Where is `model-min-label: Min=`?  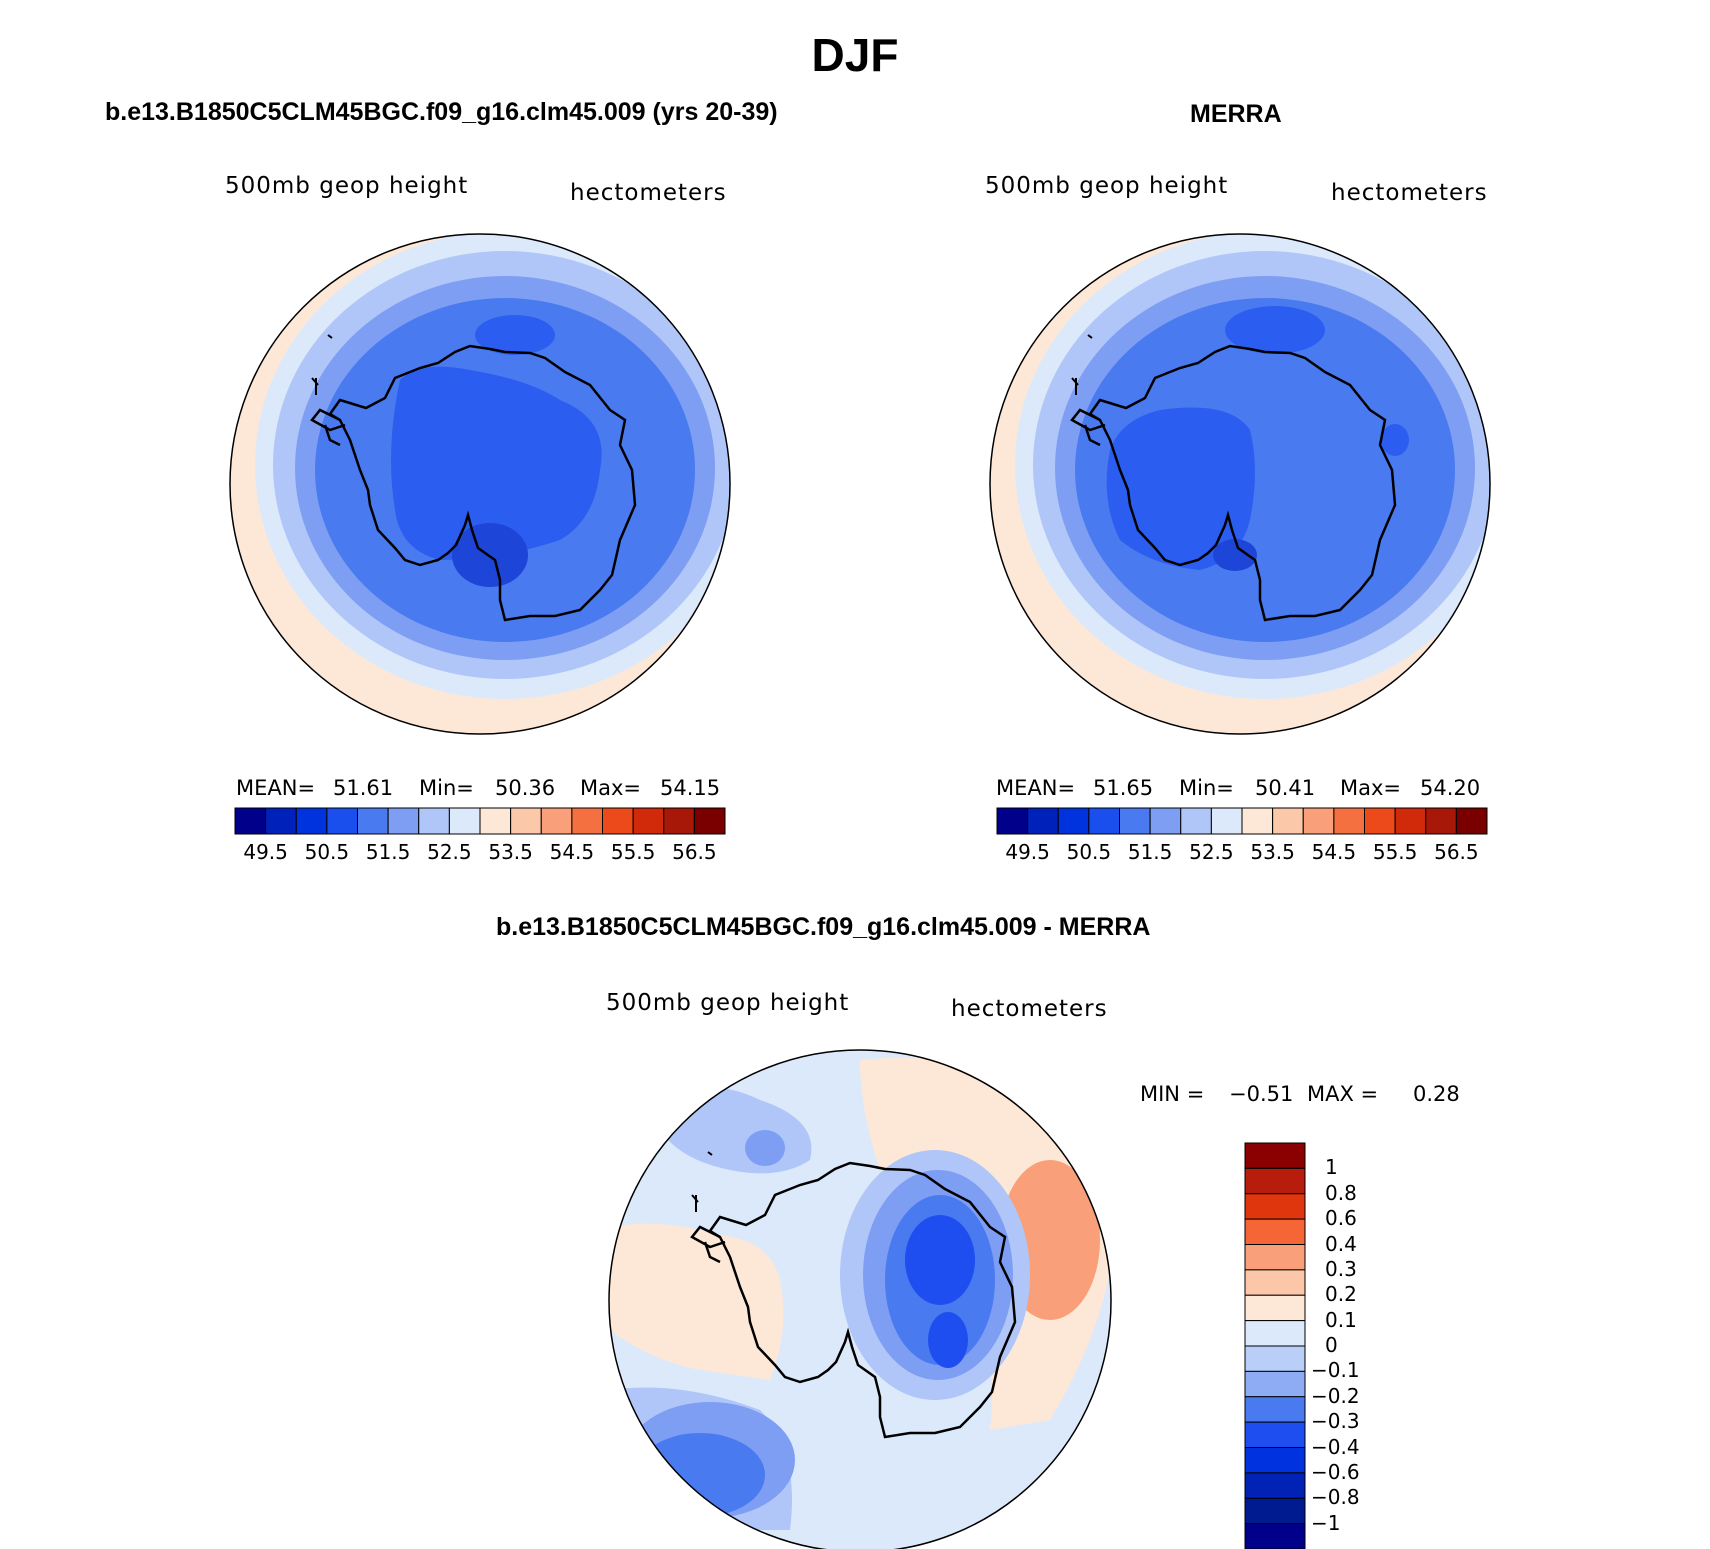
model-min-label: Min= is located at coordinates (446, 788).